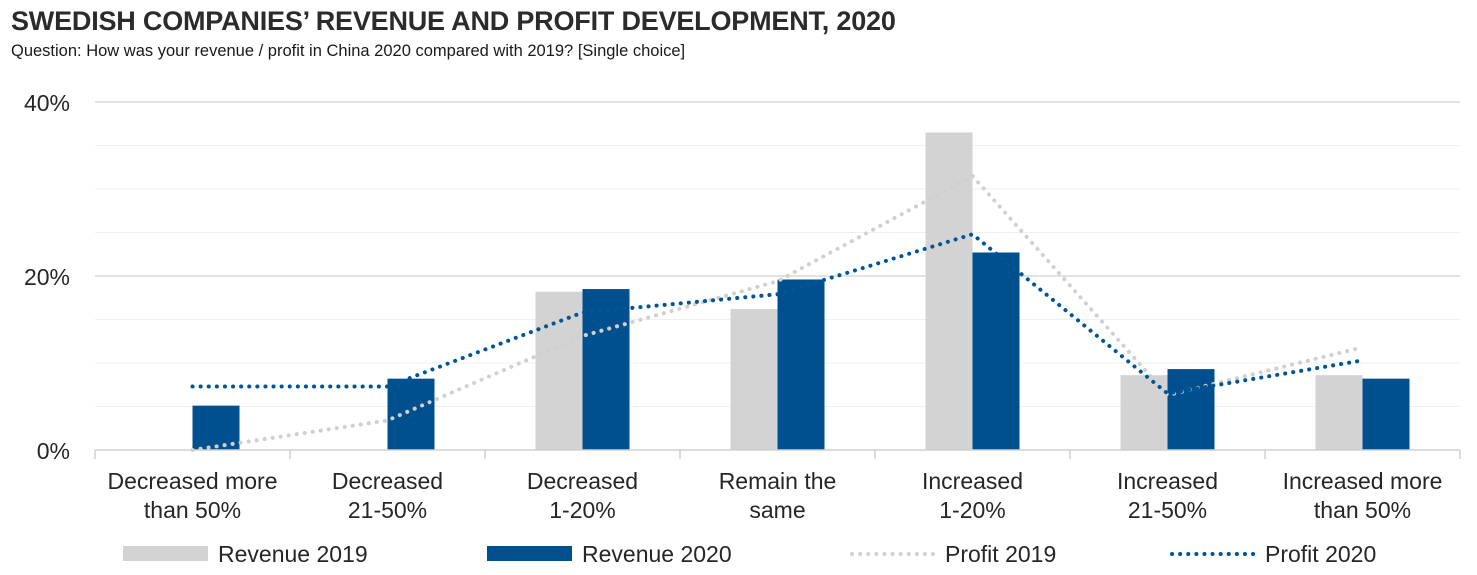  What do you see at coordinates (657, 554) in the screenshot?
I see `legend-label: Revenue 2020` at bounding box center [657, 554].